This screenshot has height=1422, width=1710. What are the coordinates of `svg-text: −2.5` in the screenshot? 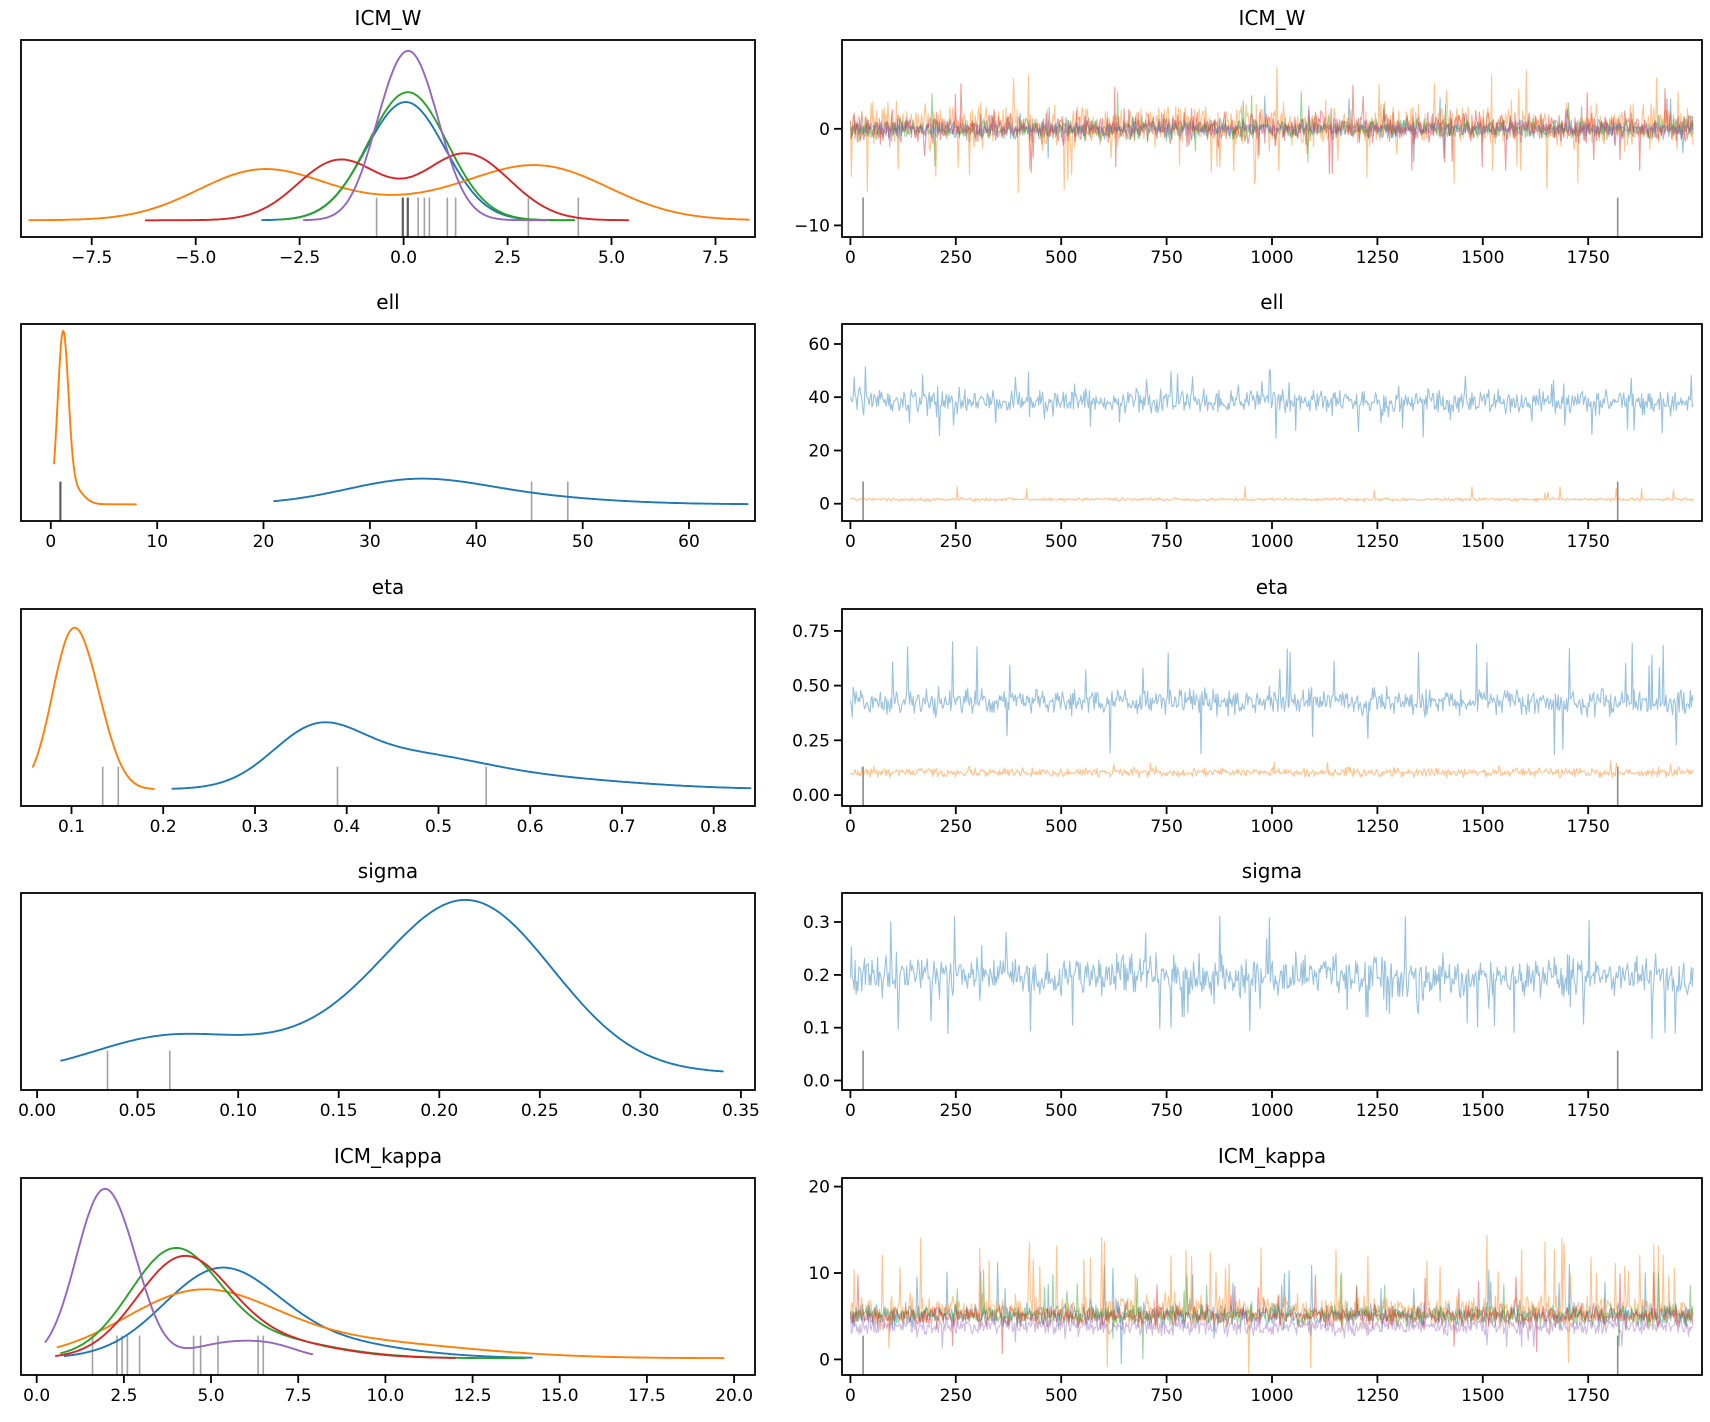 It's located at (299, 258).